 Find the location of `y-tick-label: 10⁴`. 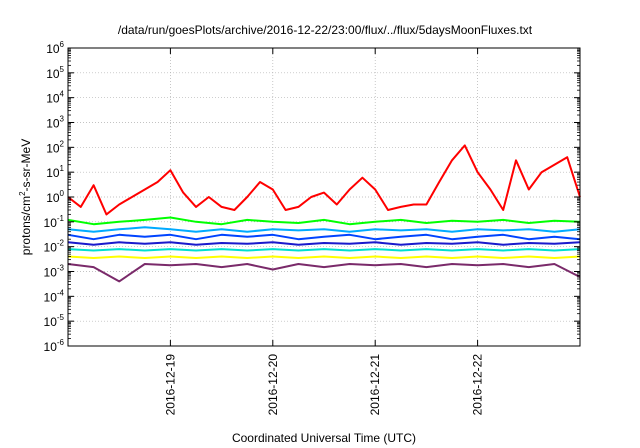

y-tick-label: 10⁴ is located at coordinates (55, 98).